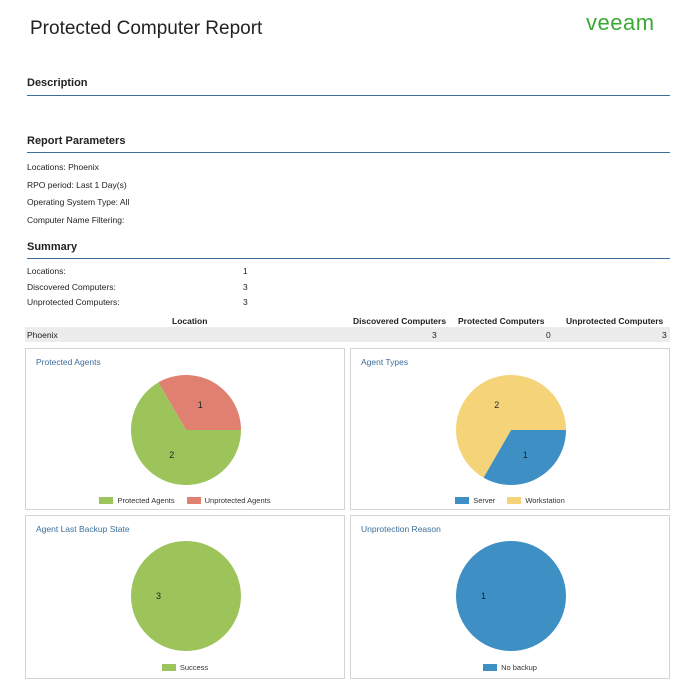 The image size is (682, 697). What do you see at coordinates (545, 500) in the screenshot?
I see `legend-label: Workstation` at bounding box center [545, 500].